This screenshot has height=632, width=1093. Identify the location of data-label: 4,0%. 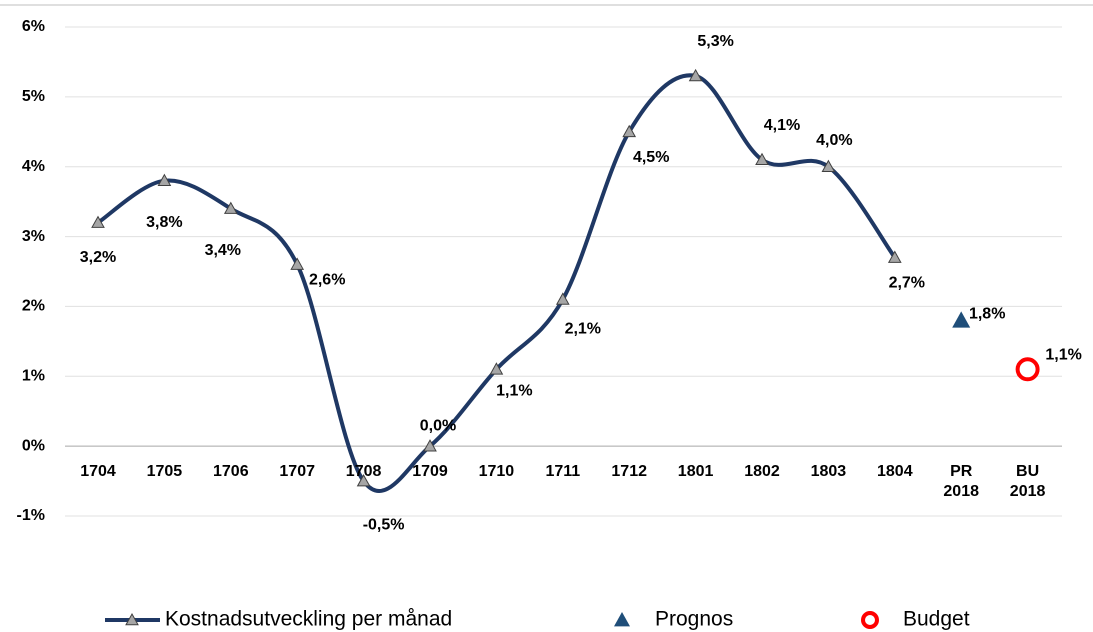
(834, 140).